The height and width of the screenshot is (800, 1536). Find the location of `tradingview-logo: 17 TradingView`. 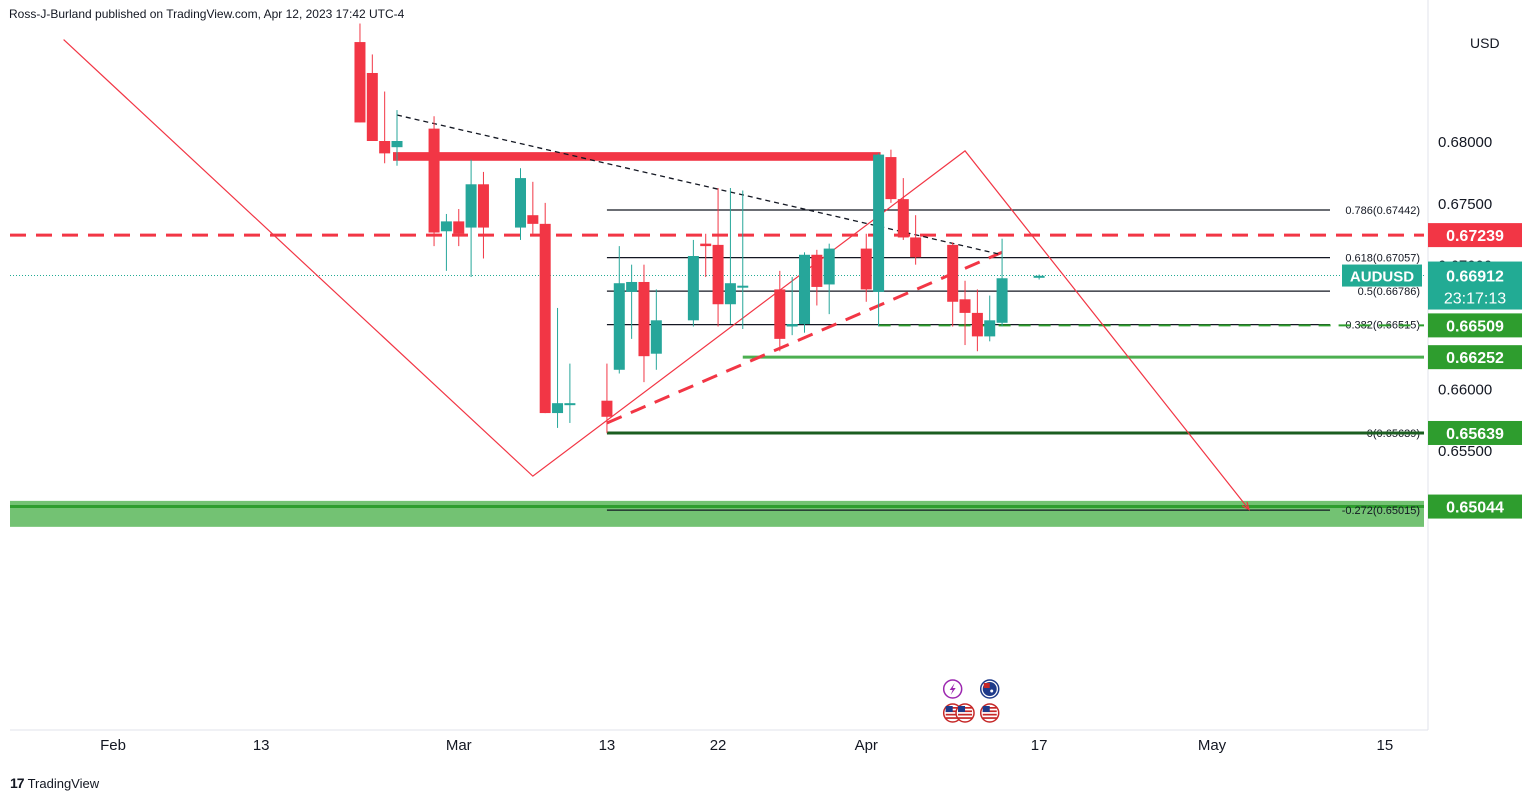

tradingview-logo: 17 TradingView is located at coordinates (54, 783).